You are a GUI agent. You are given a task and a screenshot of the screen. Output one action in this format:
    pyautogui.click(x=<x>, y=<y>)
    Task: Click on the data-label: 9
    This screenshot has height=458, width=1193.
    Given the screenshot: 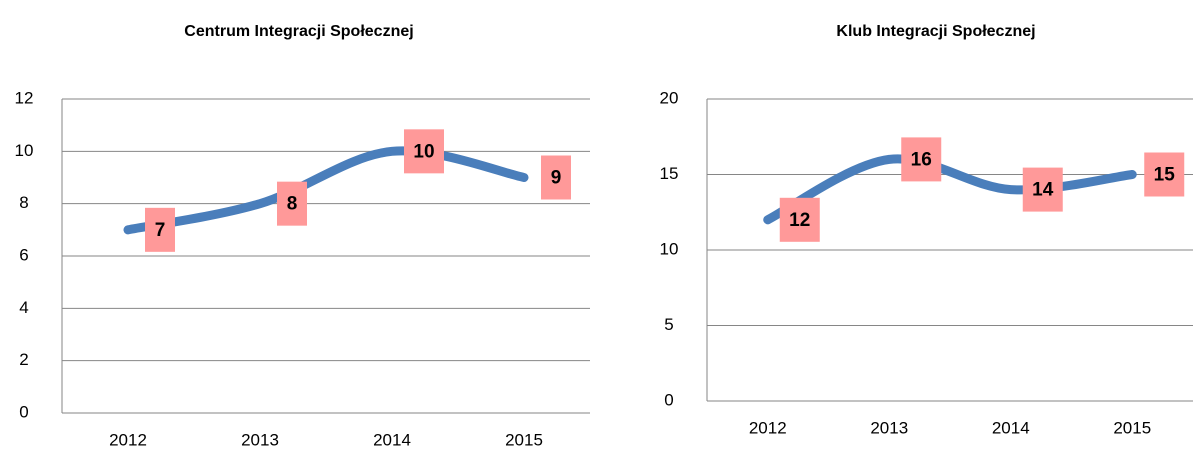 What is the action you would take?
    pyautogui.click(x=556, y=178)
    